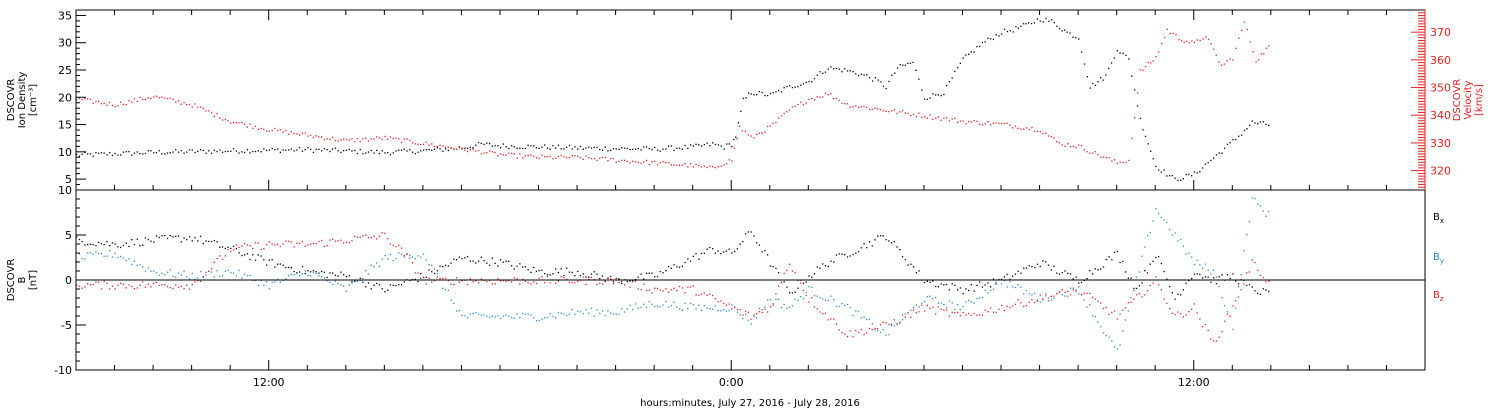  I want to click on top-left-tick-label: 35, so click(65, 15).